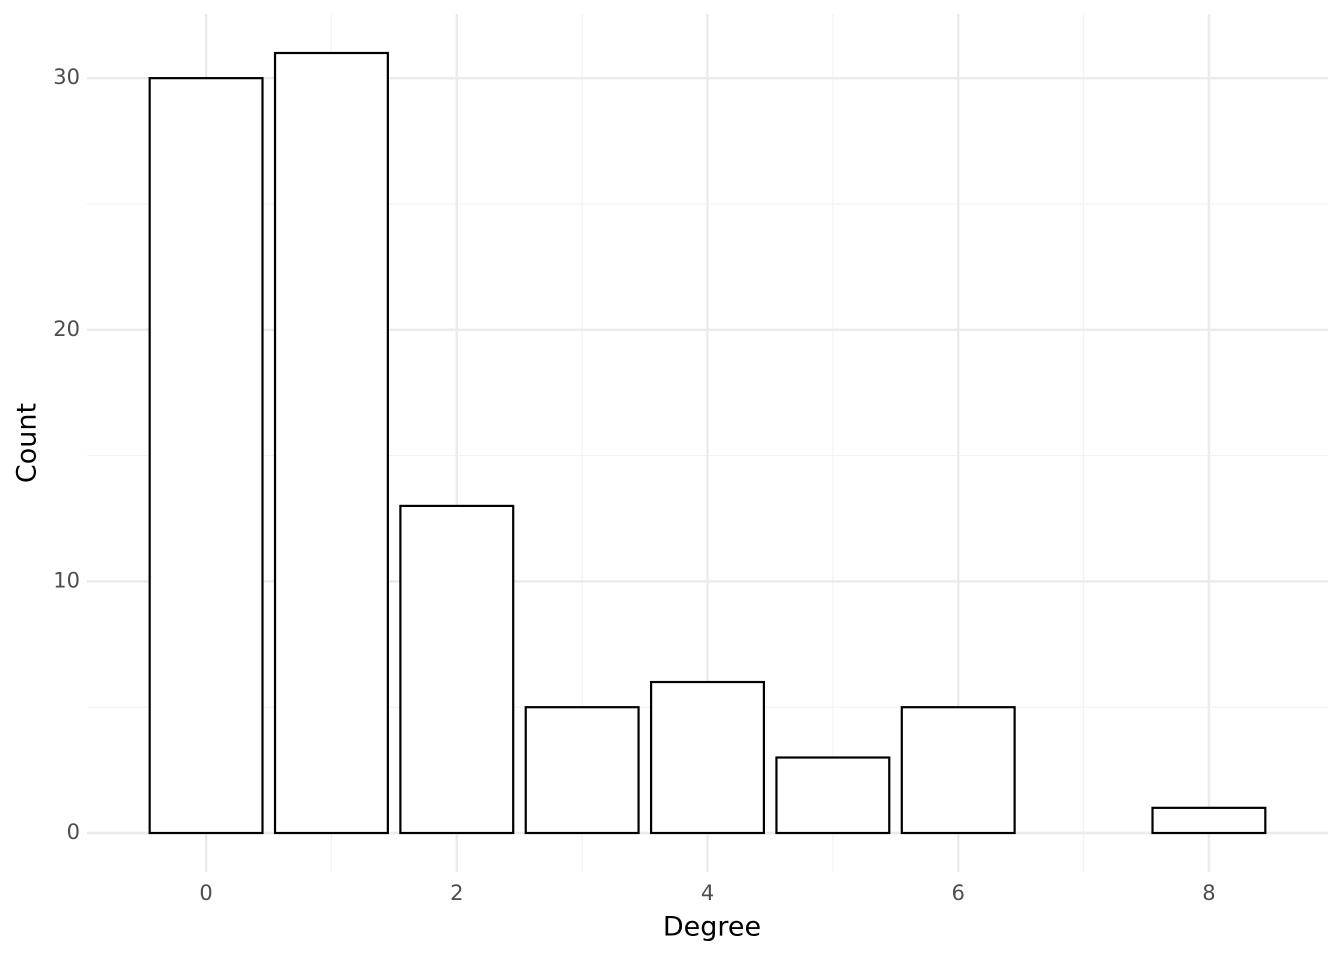 The width and height of the screenshot is (1344, 960). What do you see at coordinates (205, 893) in the screenshot?
I see `x-tick-label: 0` at bounding box center [205, 893].